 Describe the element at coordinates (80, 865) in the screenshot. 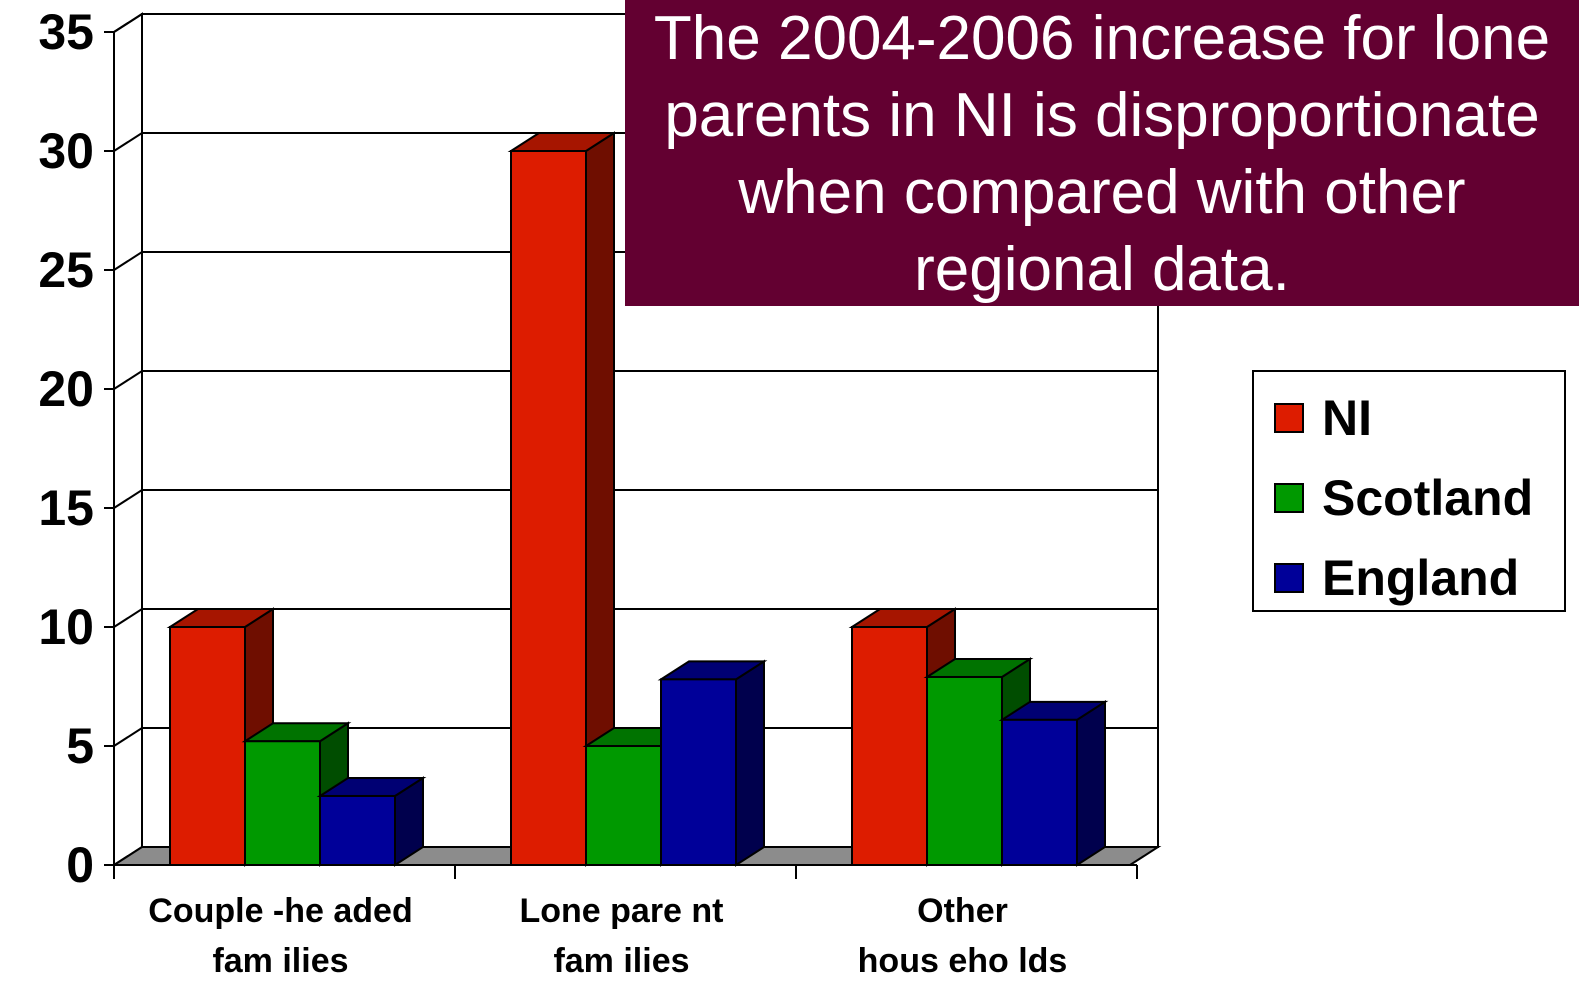

I see `y-tick-label: 0` at that location.